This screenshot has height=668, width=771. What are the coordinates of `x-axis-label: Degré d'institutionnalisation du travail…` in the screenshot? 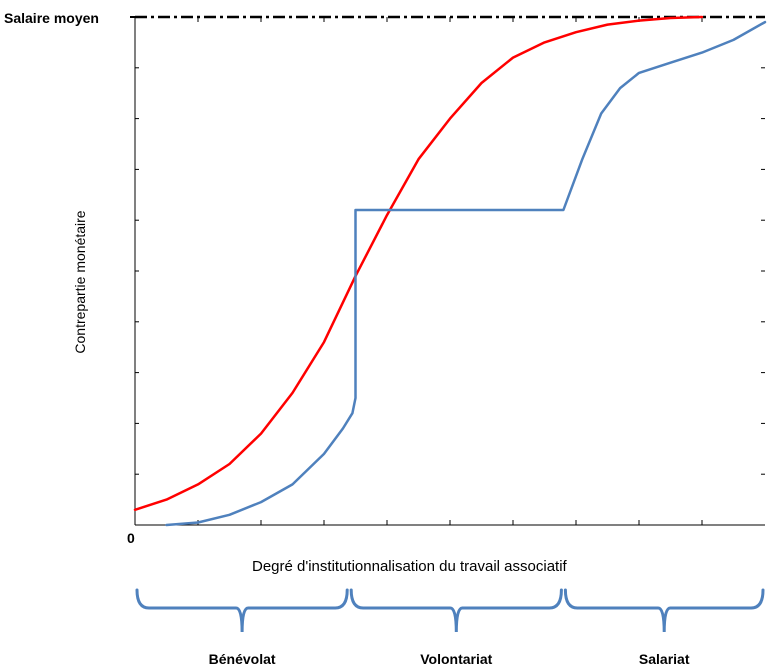 It's located at (409, 566).